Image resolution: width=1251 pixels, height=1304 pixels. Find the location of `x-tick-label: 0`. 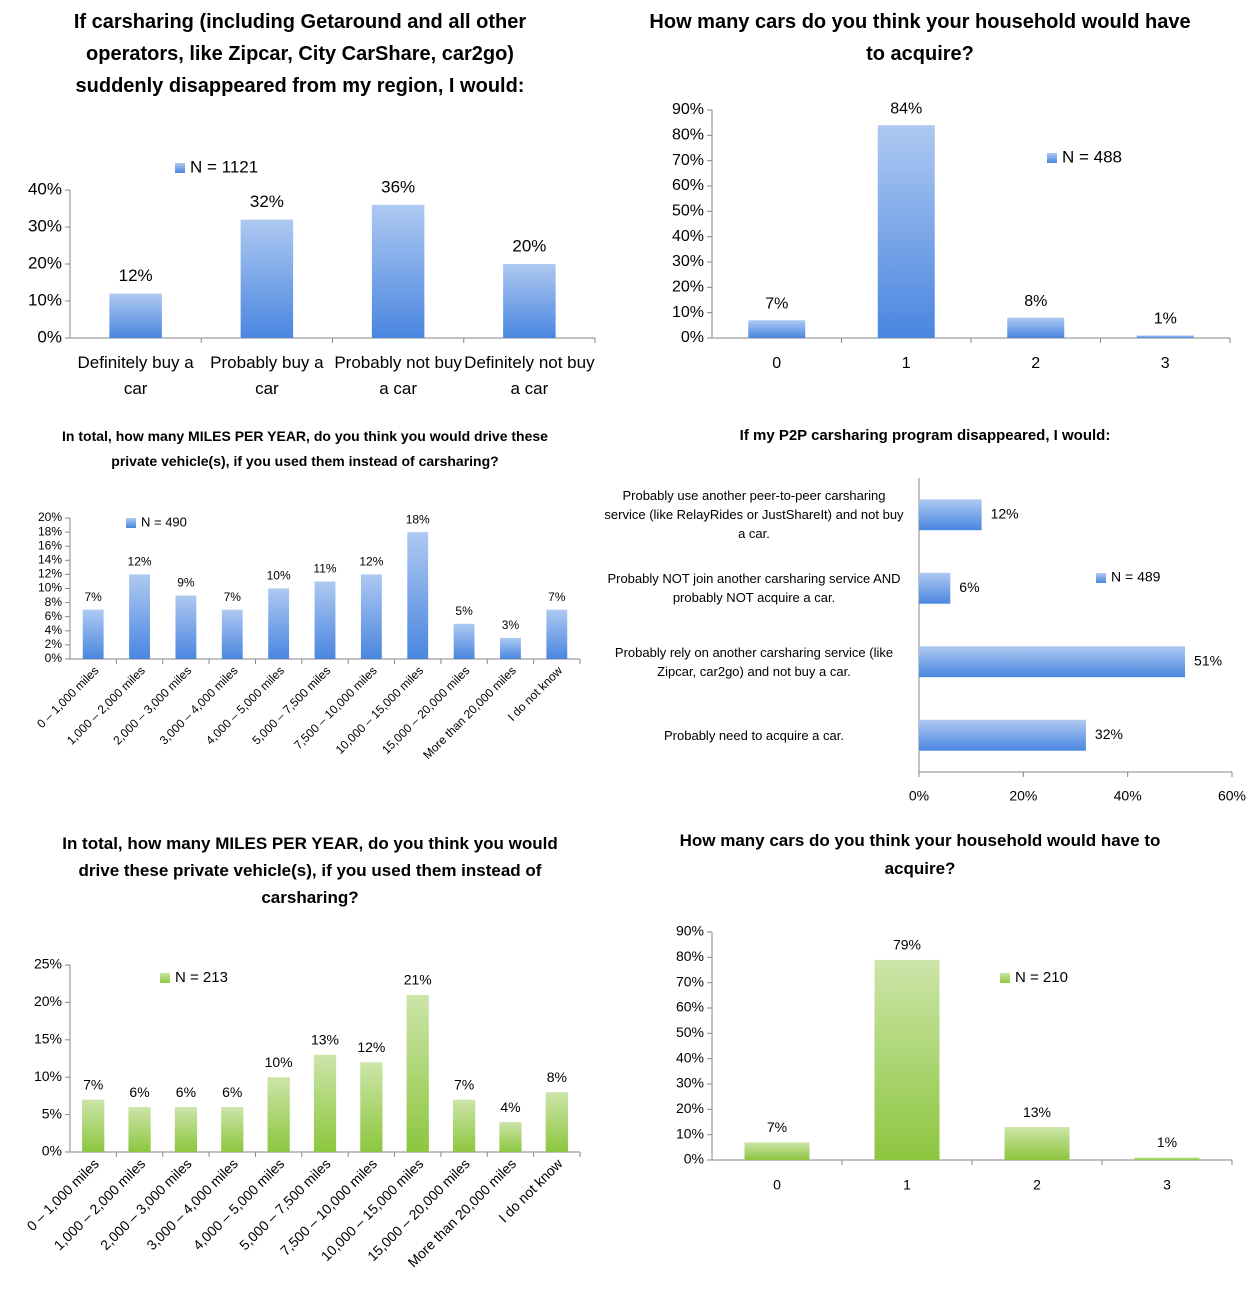

x-tick-label: 0 is located at coordinates (776, 363).